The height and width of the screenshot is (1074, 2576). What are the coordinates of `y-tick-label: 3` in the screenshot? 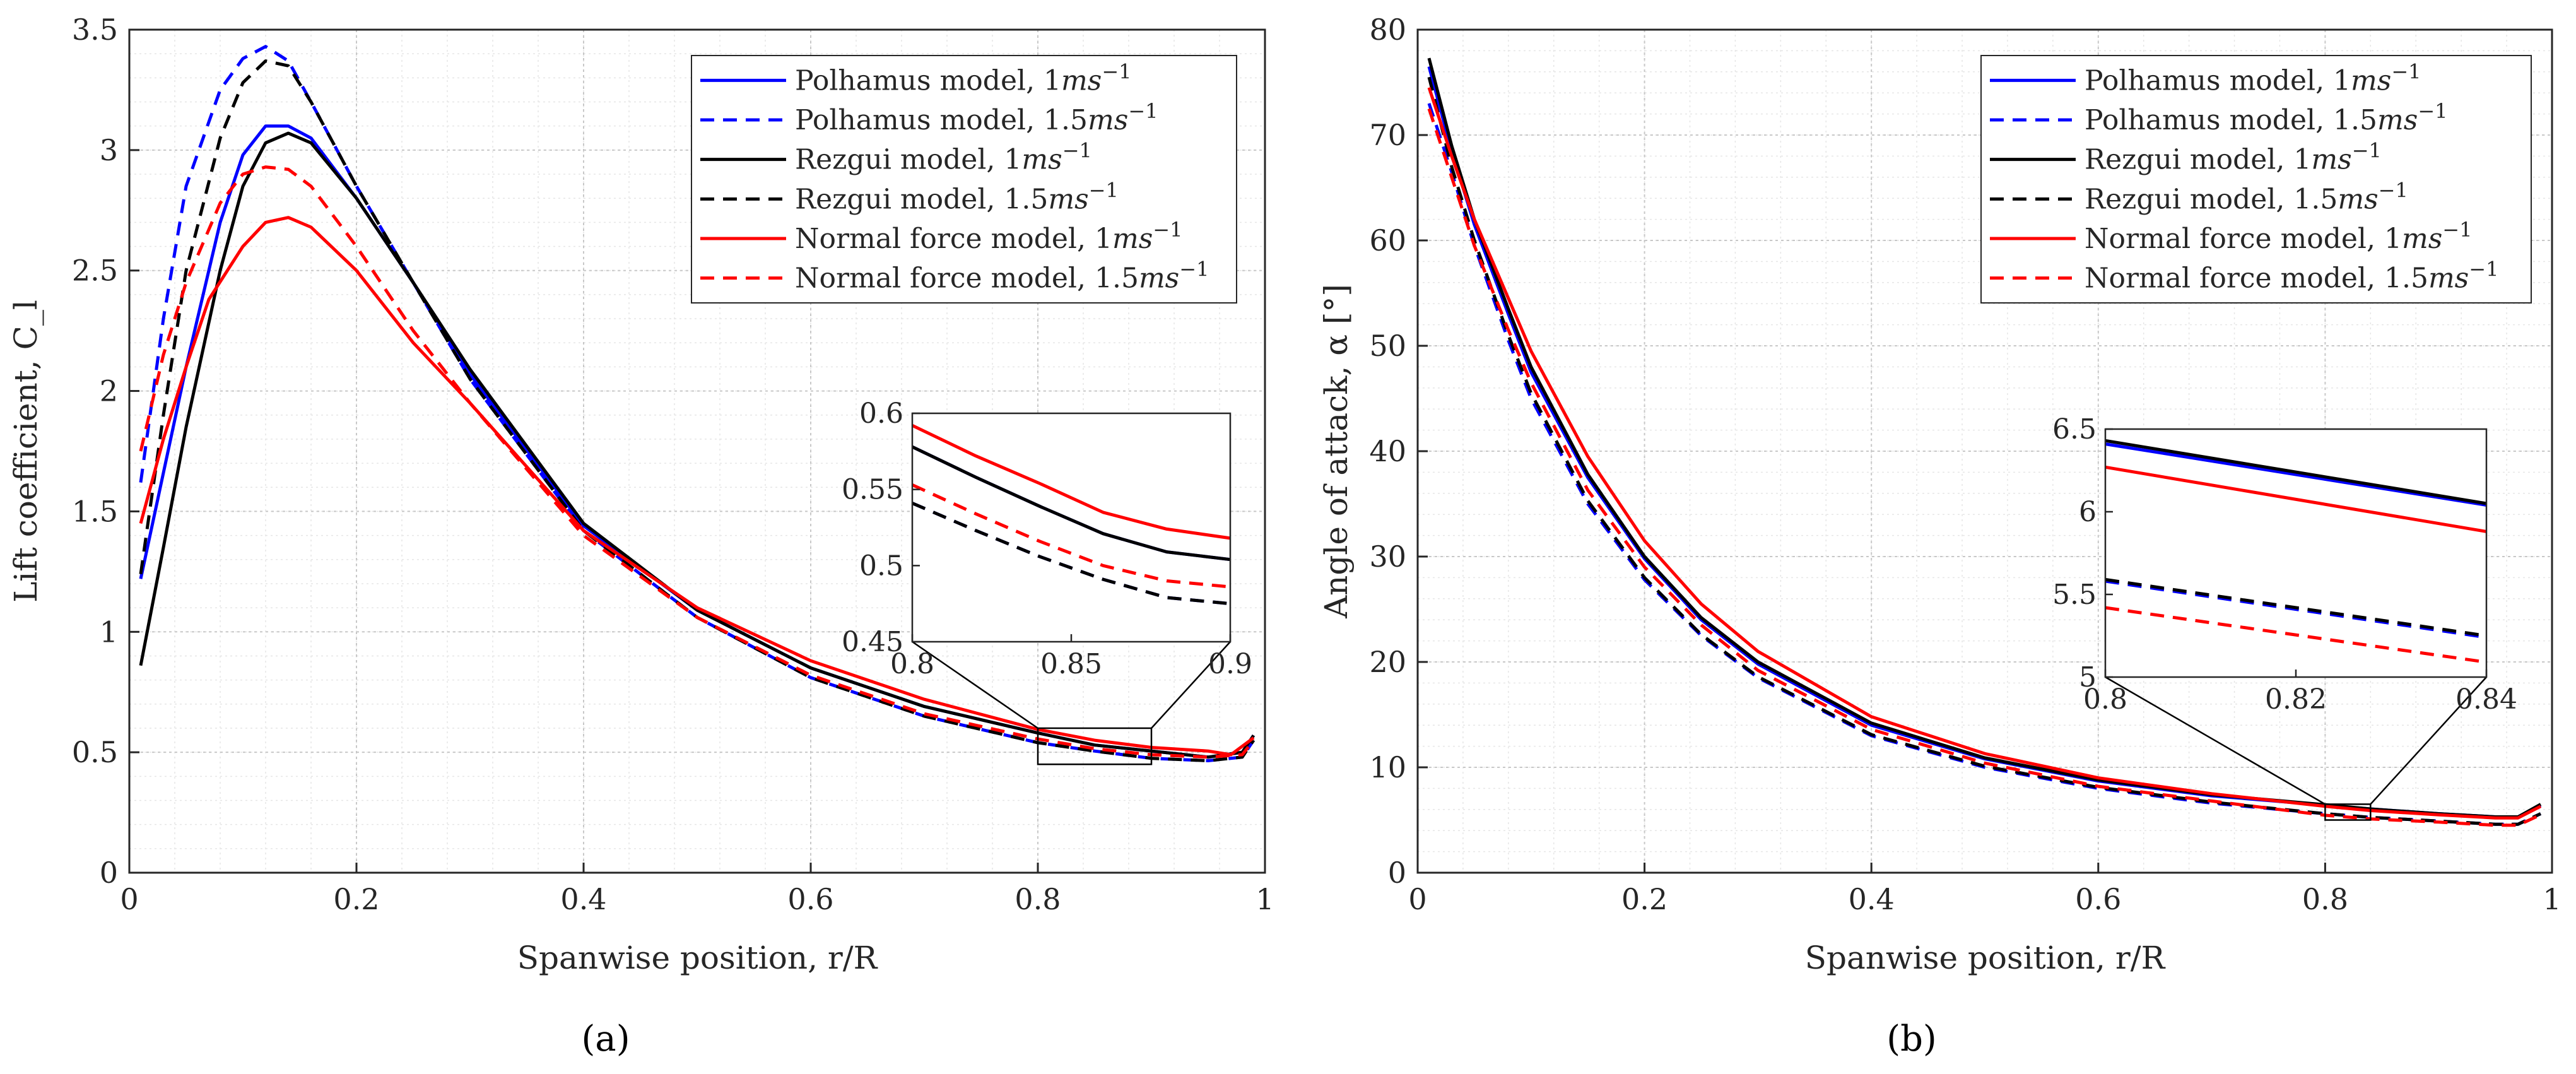 It's located at (109, 150).